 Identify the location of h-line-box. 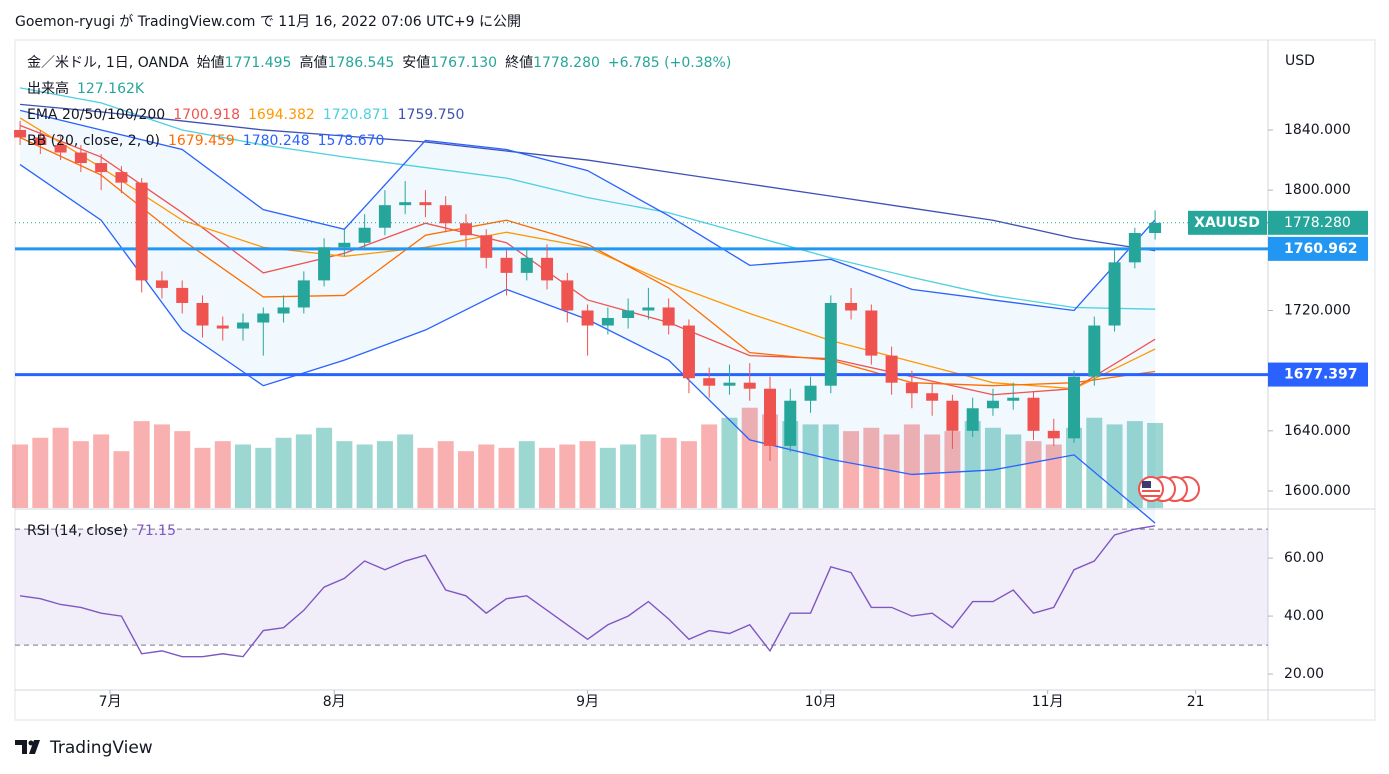
(1318, 248).